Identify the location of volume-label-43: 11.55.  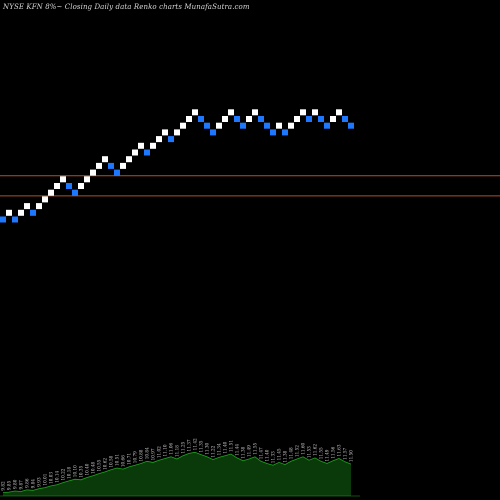
(255, 448).